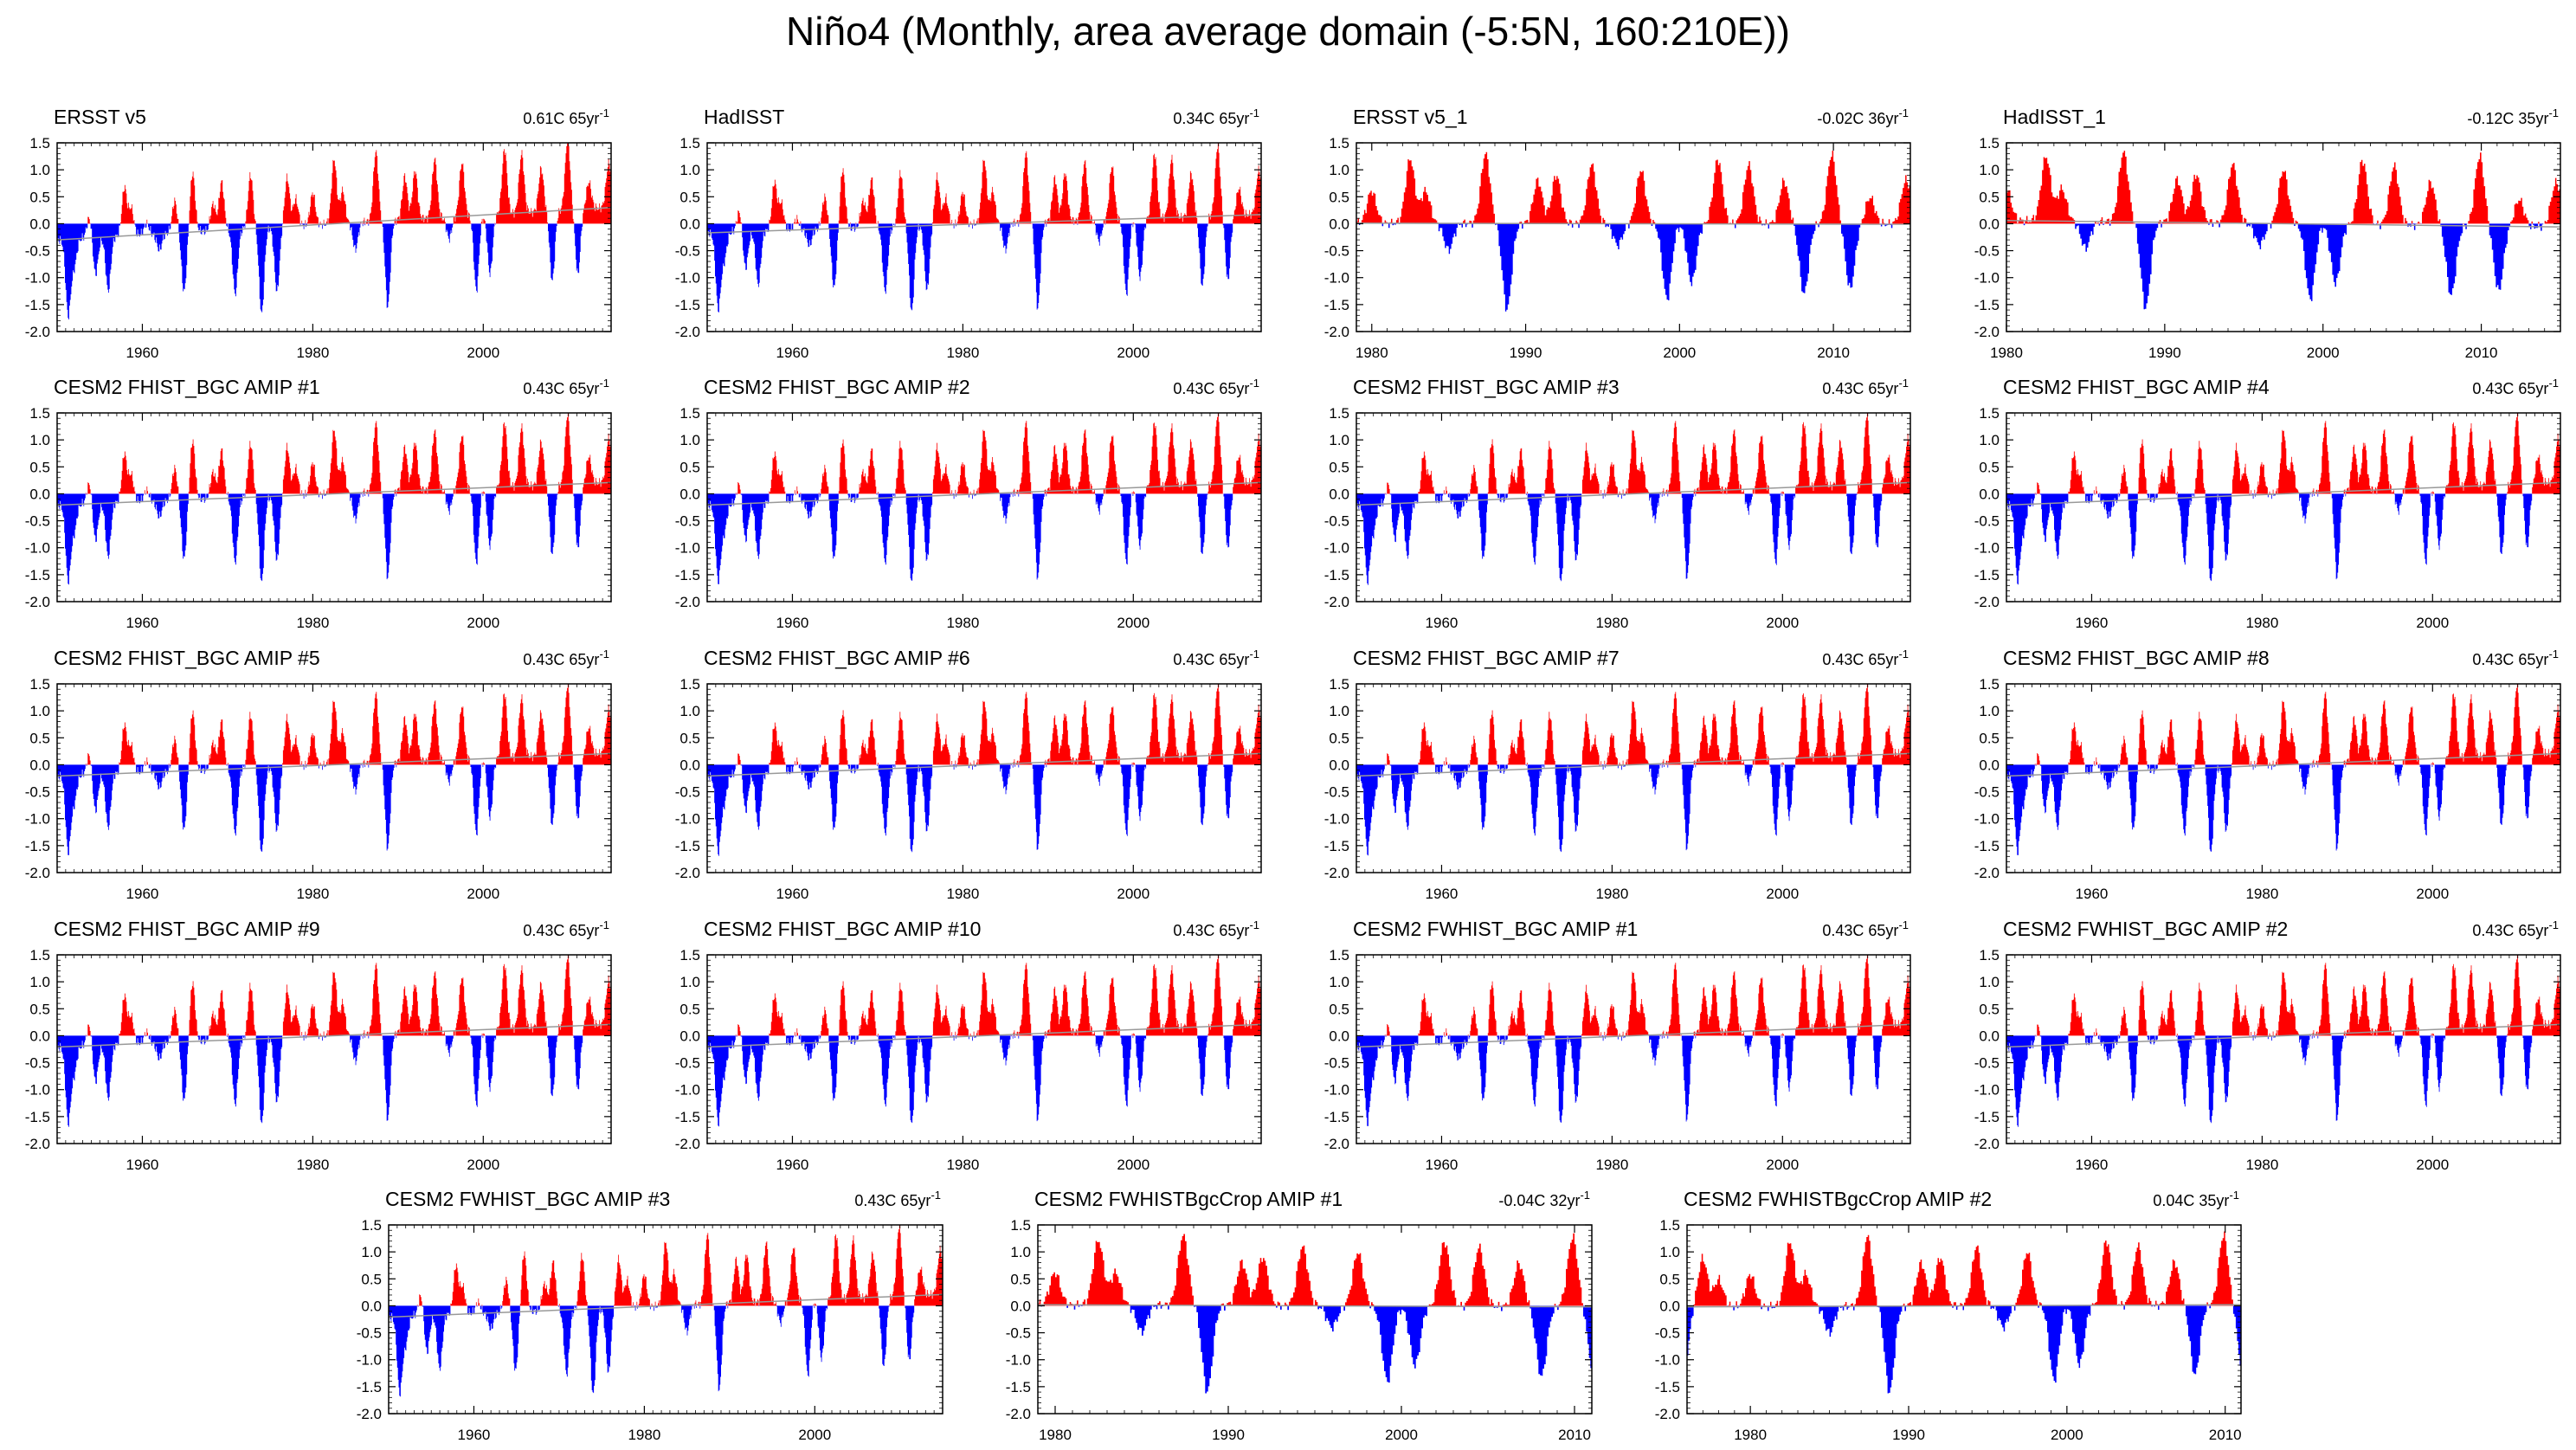 This screenshot has width=2576, height=1450. What do you see at coordinates (1526, 353) in the screenshot?
I see `x-tick-label: 1990` at bounding box center [1526, 353].